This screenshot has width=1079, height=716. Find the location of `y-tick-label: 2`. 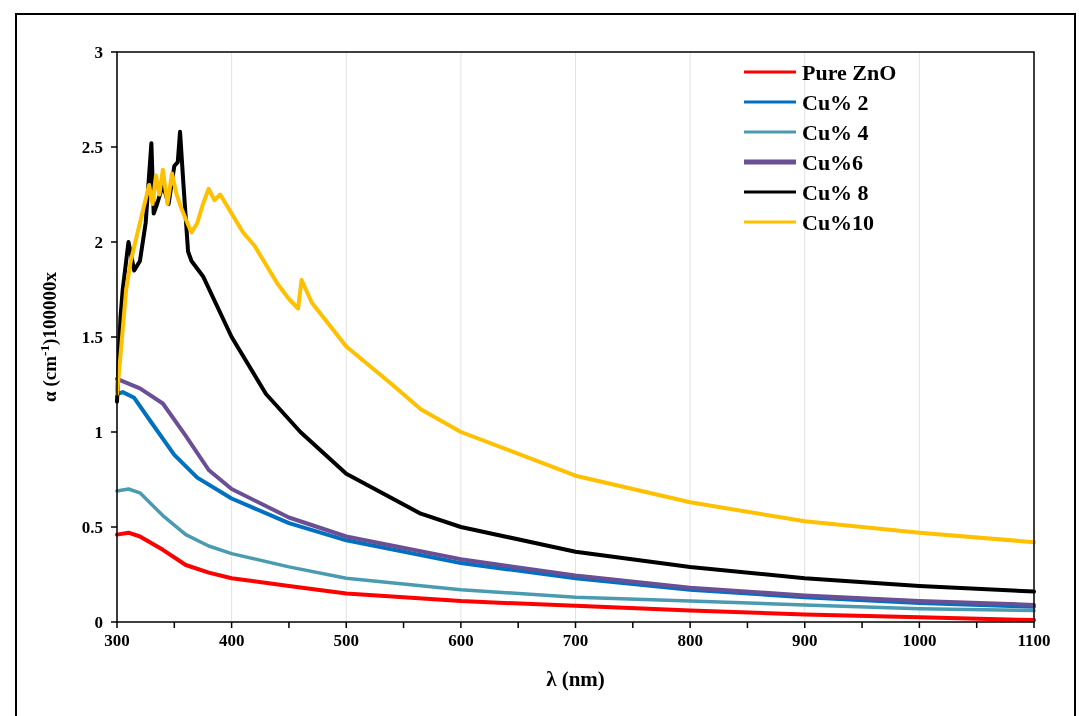

y-tick-label: 2 is located at coordinates (98, 242).